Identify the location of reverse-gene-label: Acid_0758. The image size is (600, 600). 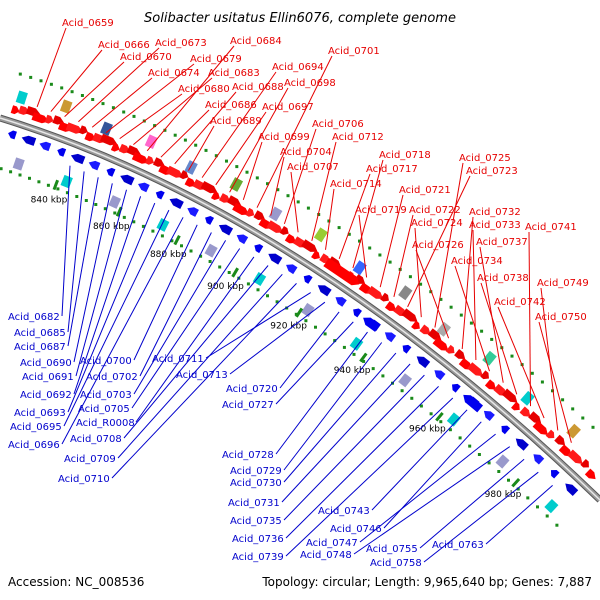
(396, 563).